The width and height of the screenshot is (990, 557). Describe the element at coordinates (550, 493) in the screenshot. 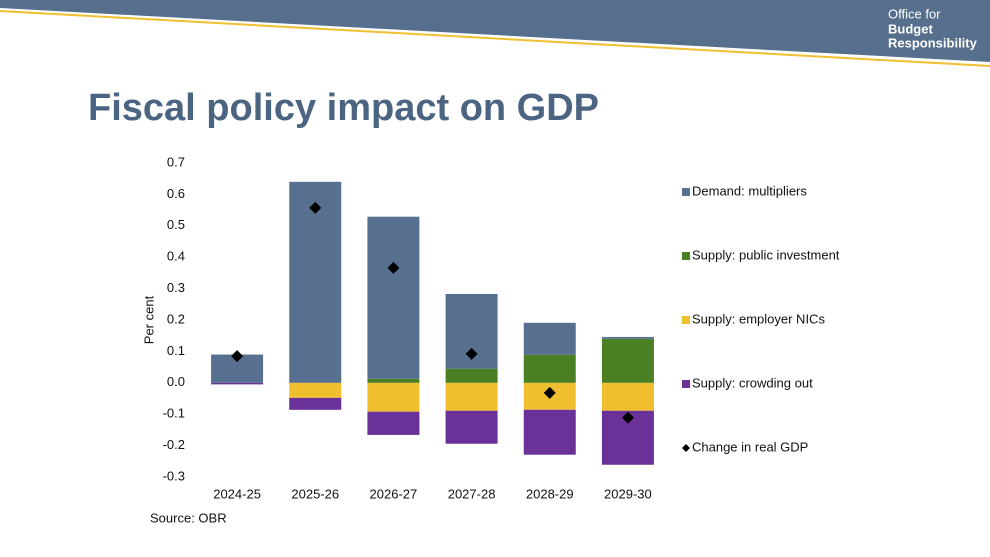

I see `x-tick-label: 2028-29` at that location.